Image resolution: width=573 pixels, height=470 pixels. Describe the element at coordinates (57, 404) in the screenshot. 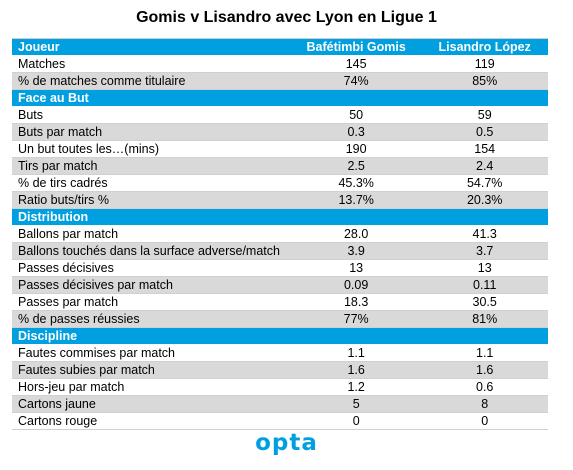

I see `stat-label: Cartons jaune` at that location.